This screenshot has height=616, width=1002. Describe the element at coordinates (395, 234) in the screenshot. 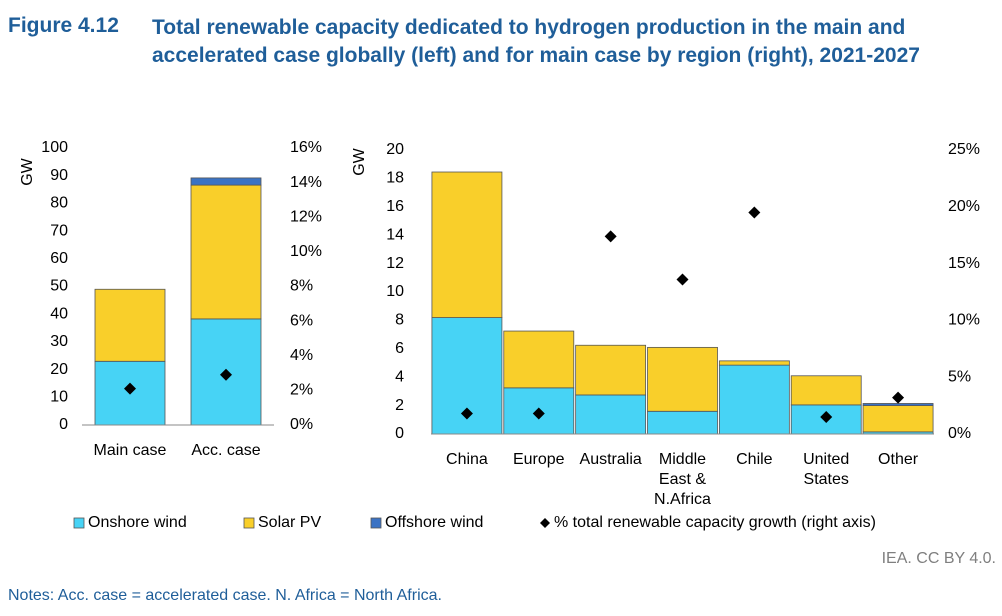

I see `y-tick-label: 14` at that location.